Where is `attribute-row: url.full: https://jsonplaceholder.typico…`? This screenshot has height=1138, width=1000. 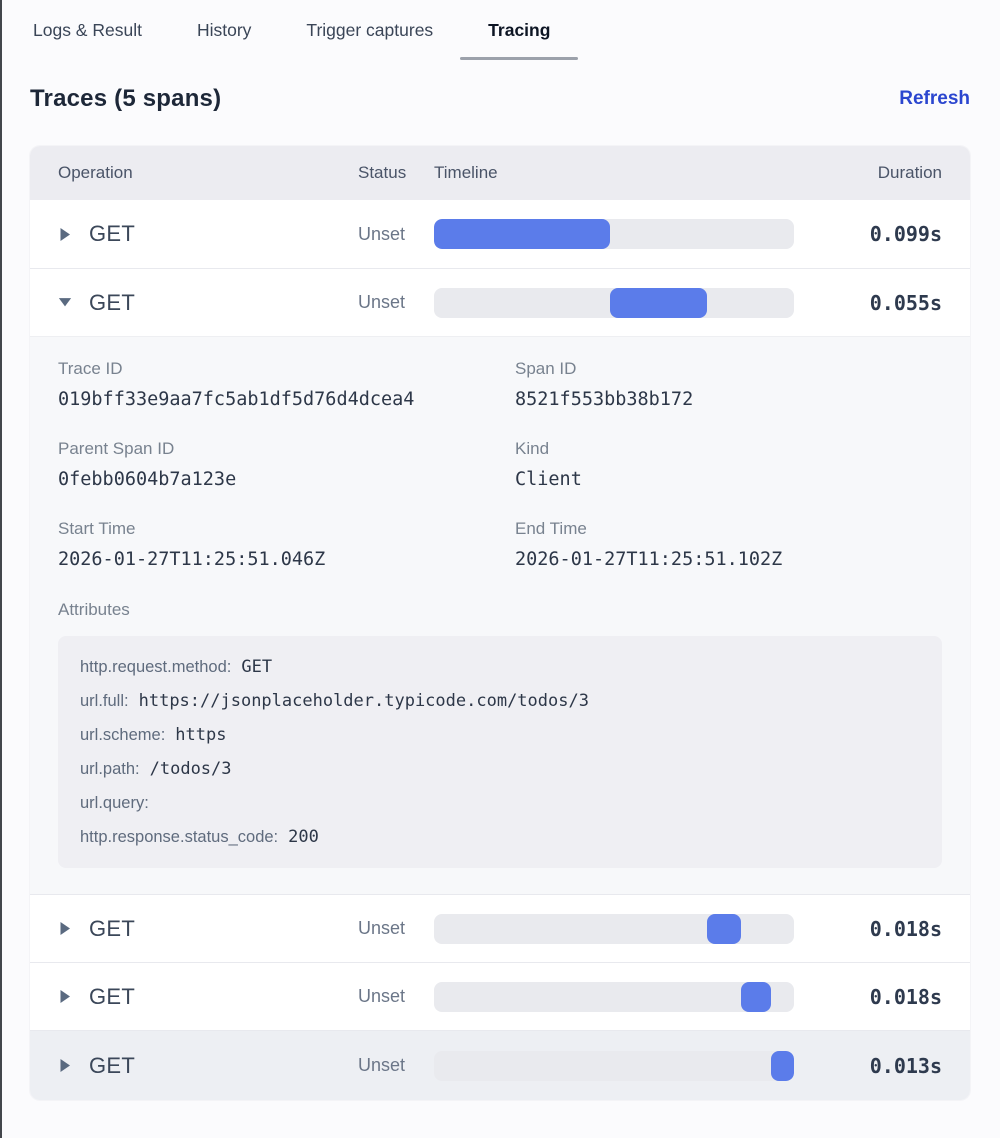 attribute-row: url.full: https://jsonplaceholder.typico… is located at coordinates (500, 701).